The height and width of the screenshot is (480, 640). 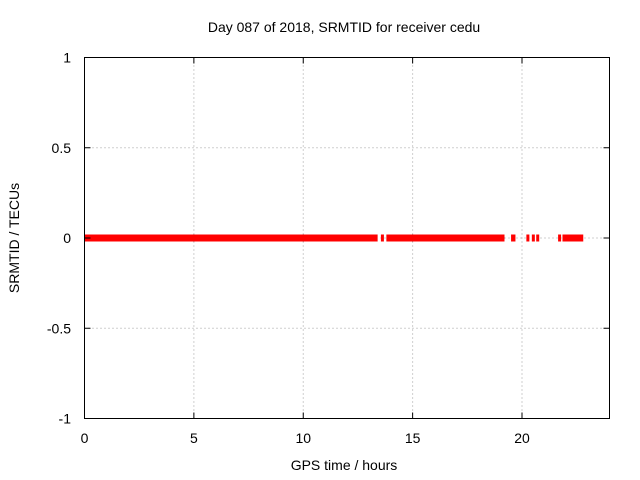 What do you see at coordinates (65, 419) in the screenshot?
I see `y-tick-label: -1` at bounding box center [65, 419].